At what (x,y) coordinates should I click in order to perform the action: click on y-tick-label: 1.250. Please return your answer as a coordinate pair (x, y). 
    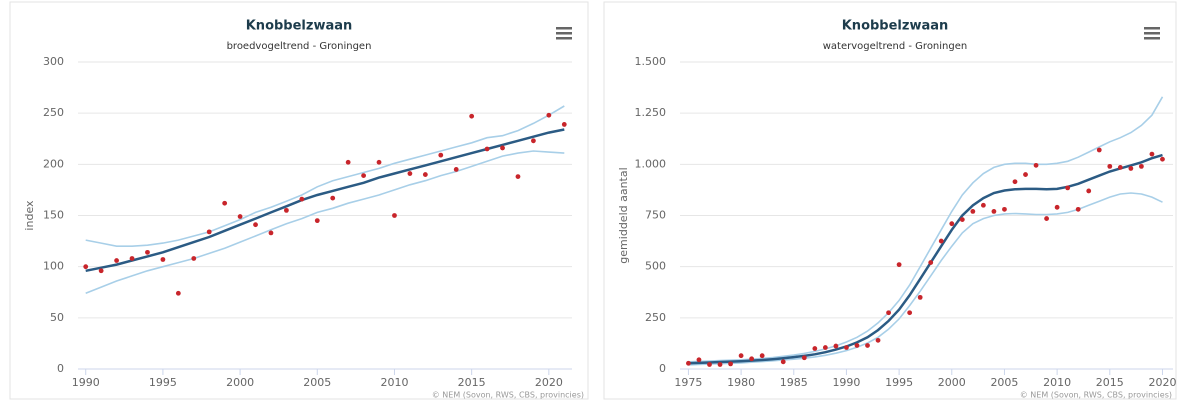
    Looking at the image, I should click on (651, 112).